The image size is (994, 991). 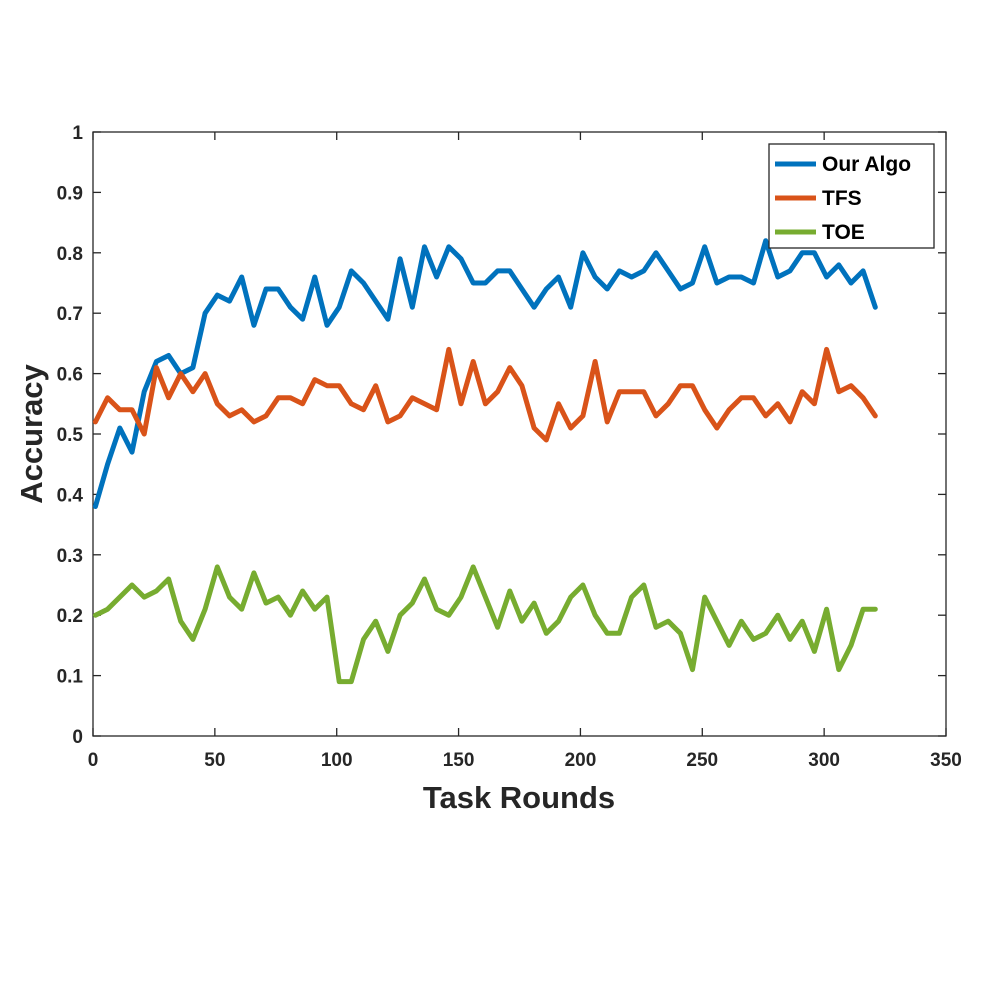 I want to click on series-line-toe, so click(x=485, y=624).